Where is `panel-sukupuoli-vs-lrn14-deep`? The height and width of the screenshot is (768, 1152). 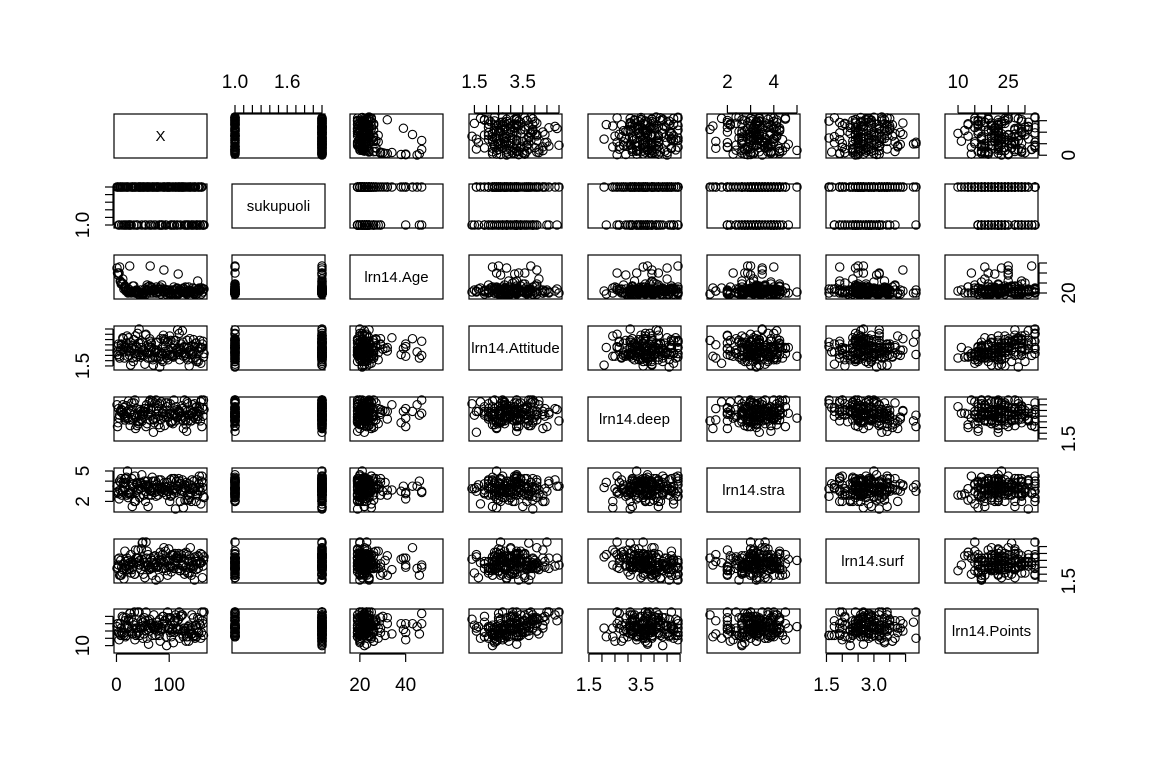 panel-sukupuoli-vs-lrn14-deep is located at coordinates (635, 206).